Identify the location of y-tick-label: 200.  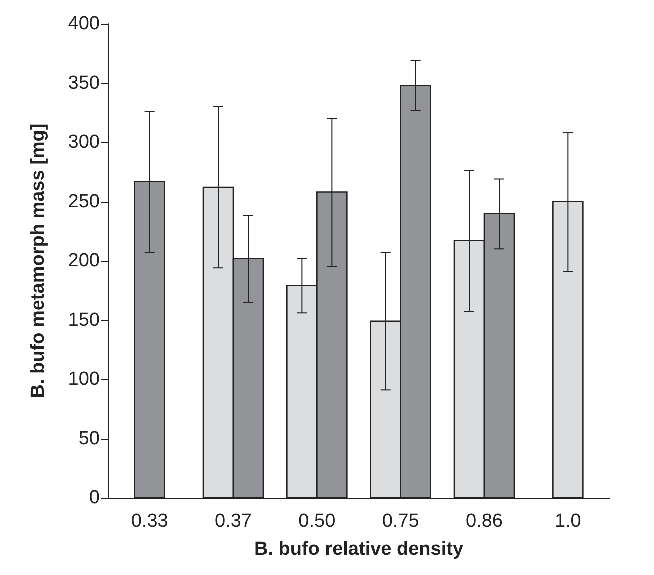
(84, 261).